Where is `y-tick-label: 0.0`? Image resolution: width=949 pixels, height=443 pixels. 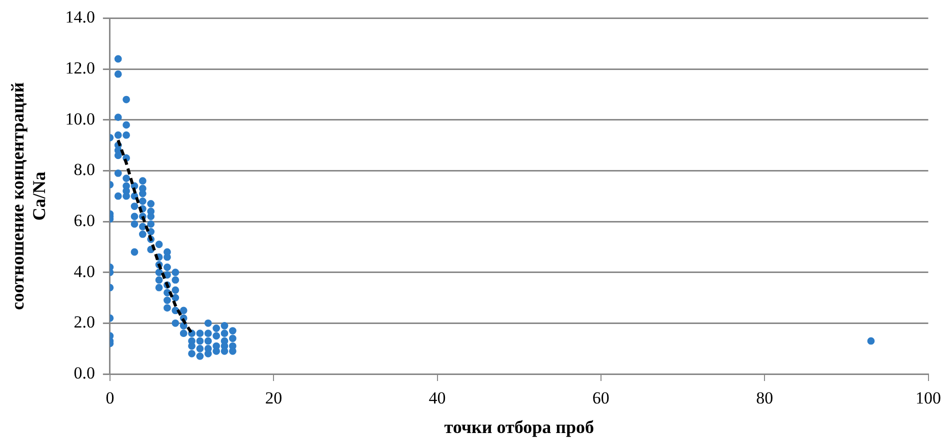
y-tick-label: 0.0 is located at coordinates (84, 372).